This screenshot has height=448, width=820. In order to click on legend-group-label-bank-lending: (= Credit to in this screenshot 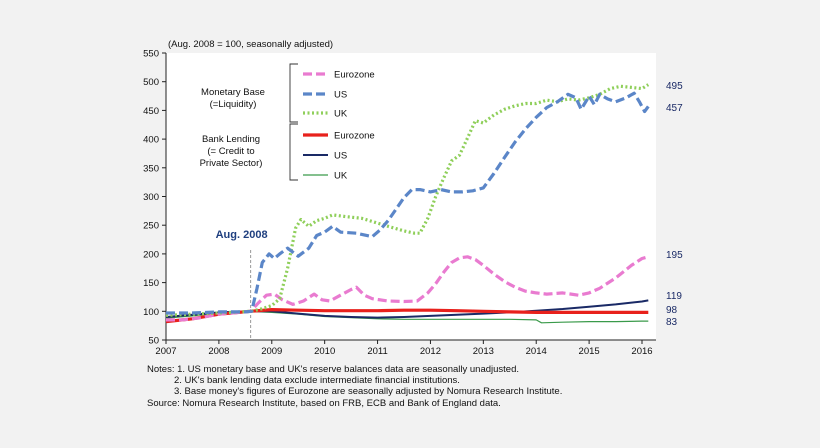, I will do `click(230, 151)`.